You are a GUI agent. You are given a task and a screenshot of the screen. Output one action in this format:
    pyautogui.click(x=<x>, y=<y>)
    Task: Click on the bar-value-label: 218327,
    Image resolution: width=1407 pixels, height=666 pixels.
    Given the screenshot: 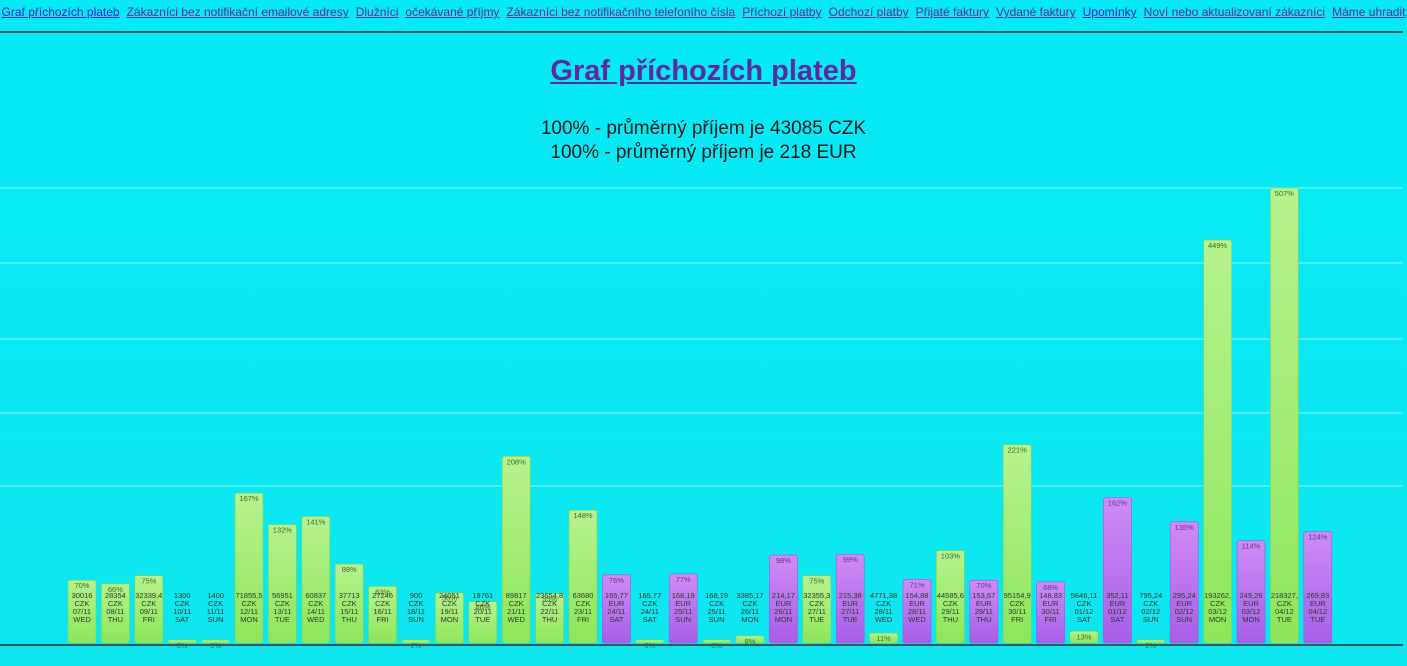 What is the action you would take?
    pyautogui.click(x=1284, y=595)
    